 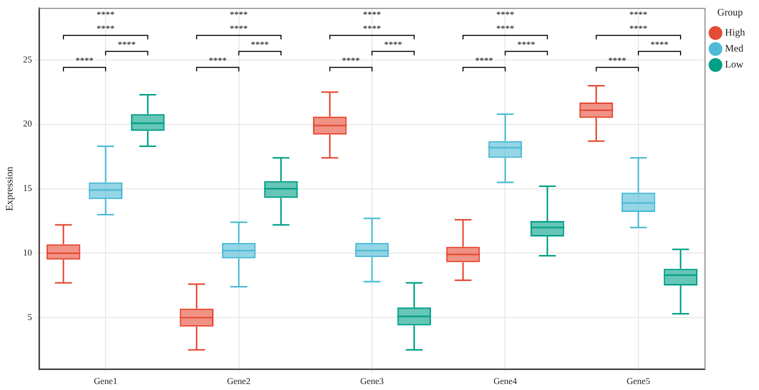 What do you see at coordinates (27, 188) in the screenshot?
I see `y-tick-label: 15` at bounding box center [27, 188].